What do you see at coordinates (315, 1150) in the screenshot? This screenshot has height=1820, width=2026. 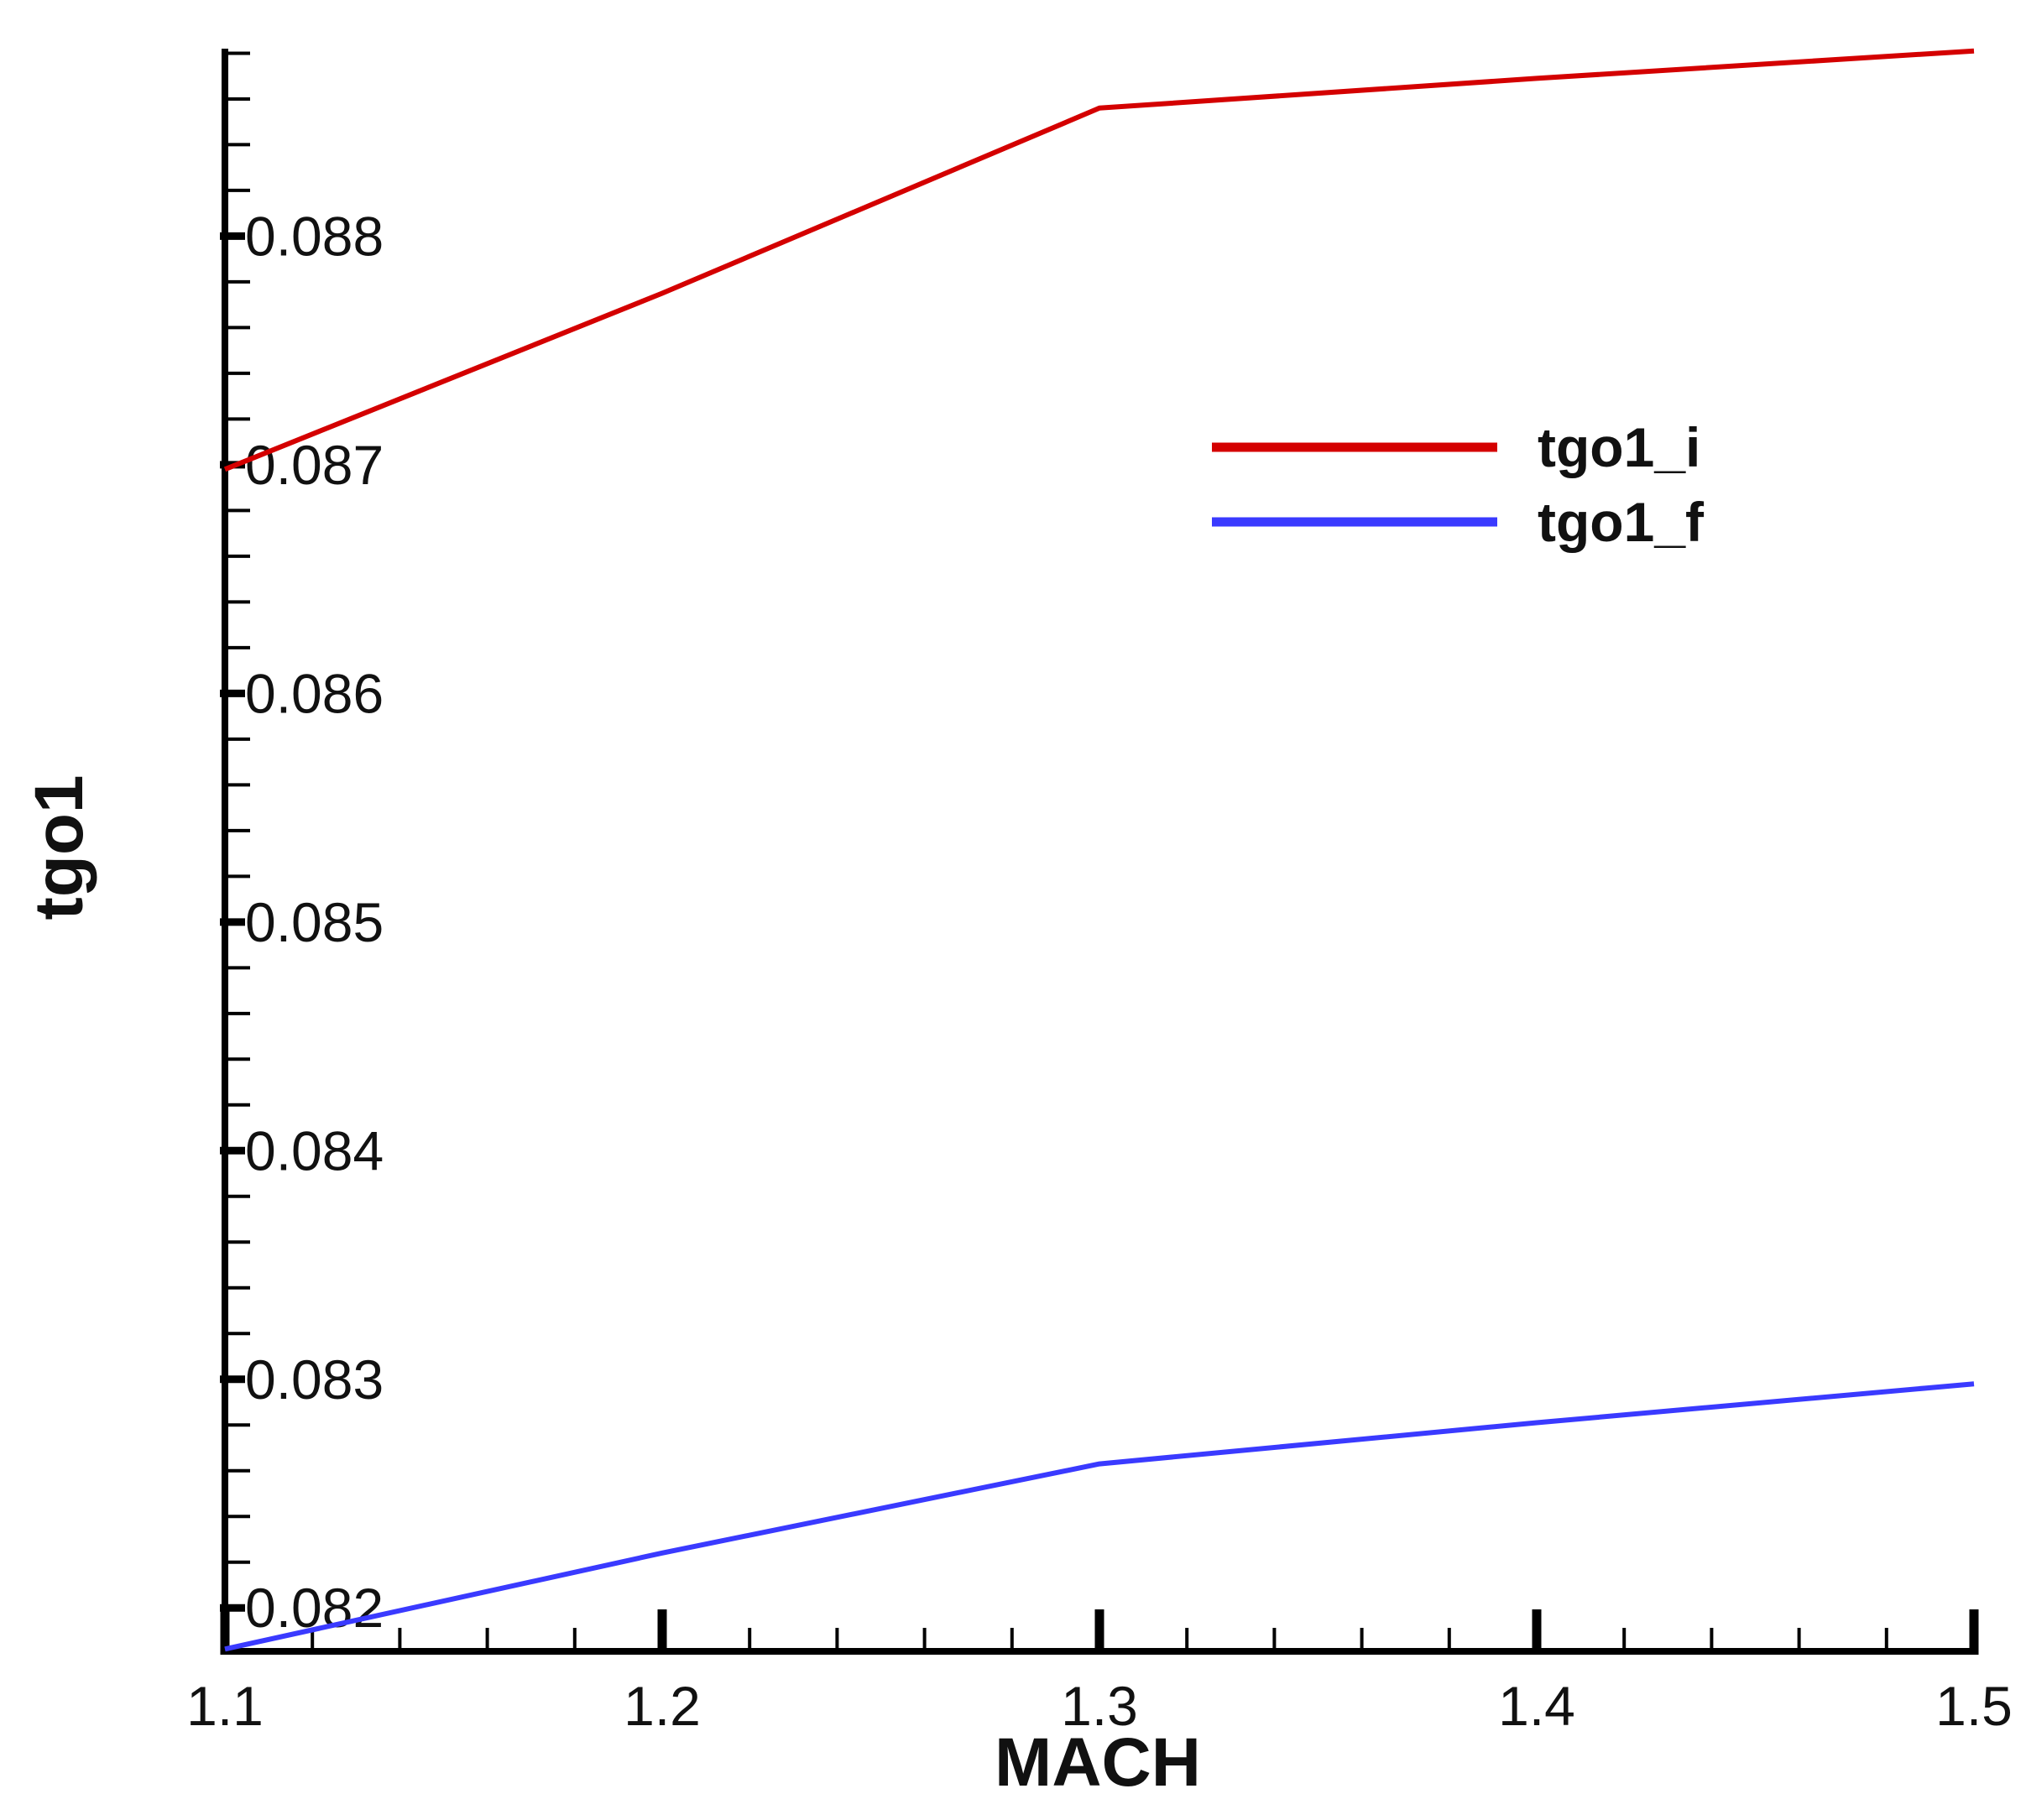 I see `y-tick-label: 0.084` at bounding box center [315, 1150].